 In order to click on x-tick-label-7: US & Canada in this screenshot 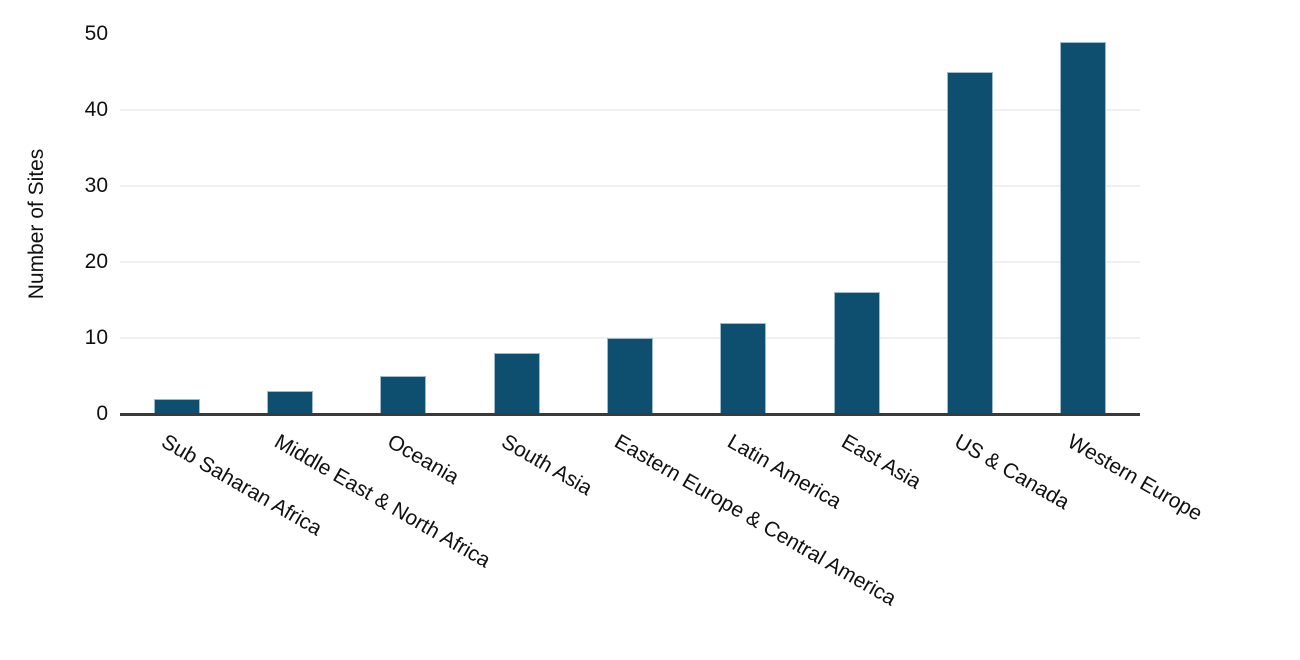, I will do `click(1012, 472)`.